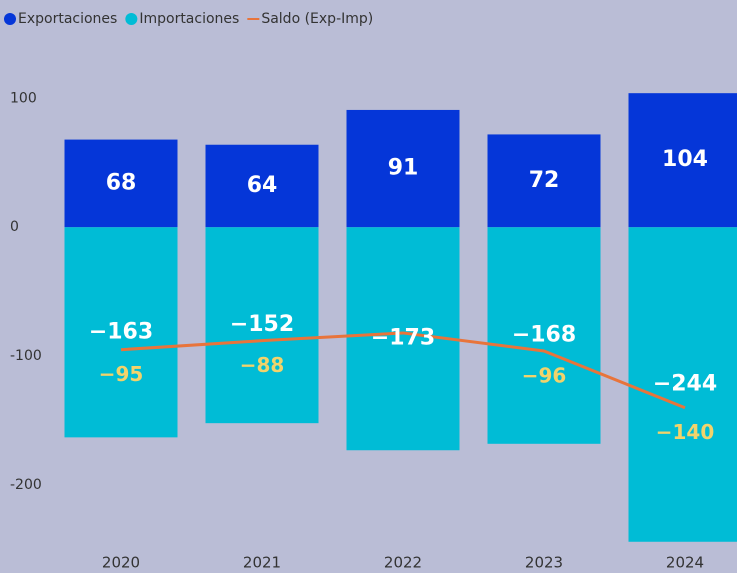 This screenshot has width=737, height=573. What do you see at coordinates (262, 365) in the screenshot?
I see `data-label: −88` at bounding box center [262, 365].